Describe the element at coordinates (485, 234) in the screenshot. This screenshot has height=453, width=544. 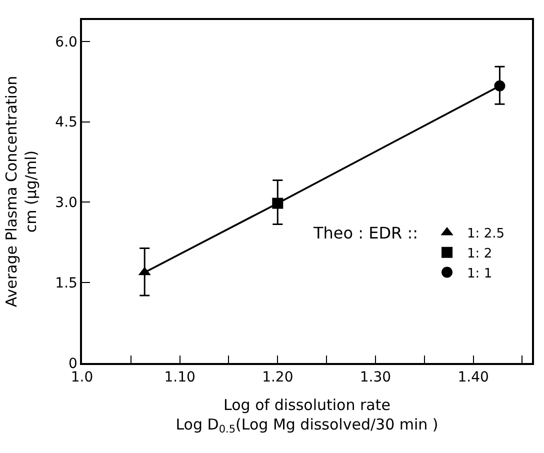
I see `legend-label: 1: 2.5` at that location.